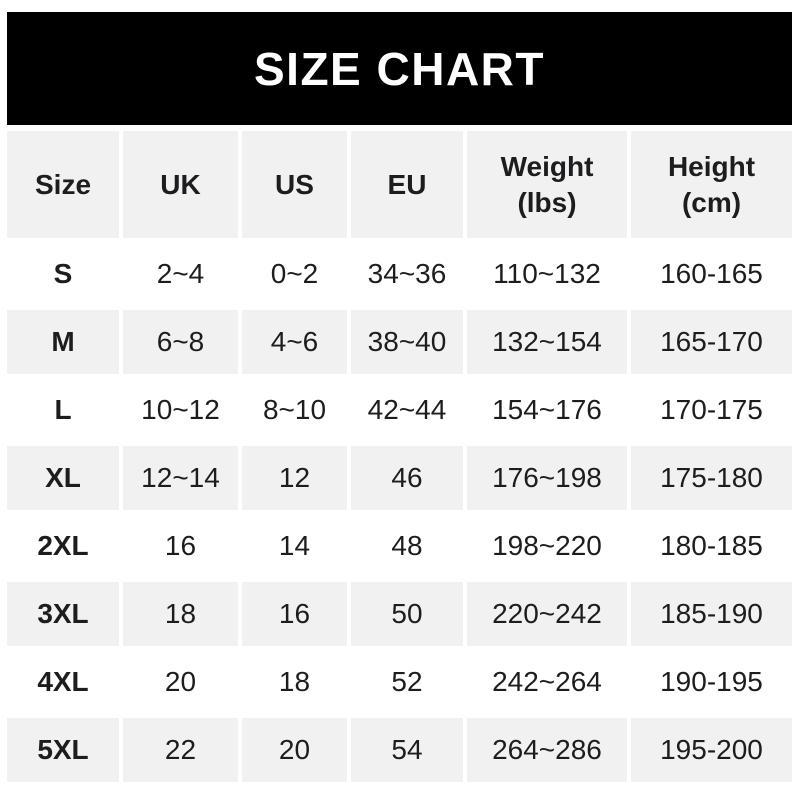 The height and width of the screenshot is (812, 800). I want to click on column-header-us: US, so click(294, 184).